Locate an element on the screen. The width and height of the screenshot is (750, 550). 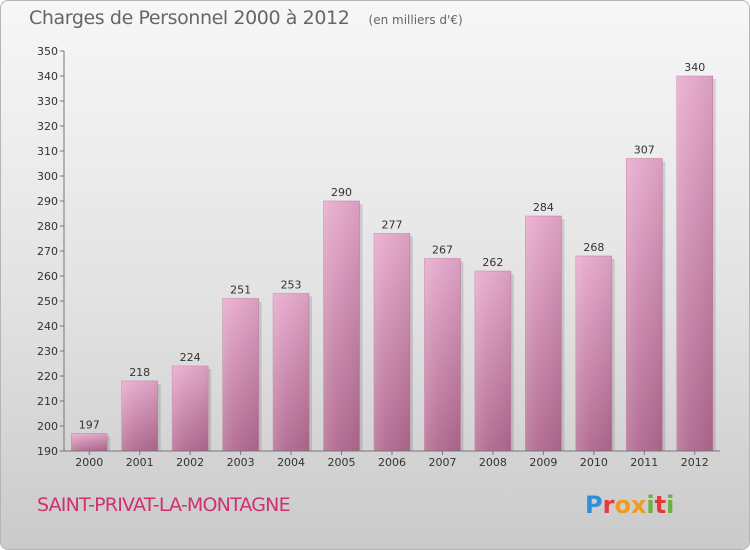
y-tick-label: 280 is located at coordinates (47, 226).